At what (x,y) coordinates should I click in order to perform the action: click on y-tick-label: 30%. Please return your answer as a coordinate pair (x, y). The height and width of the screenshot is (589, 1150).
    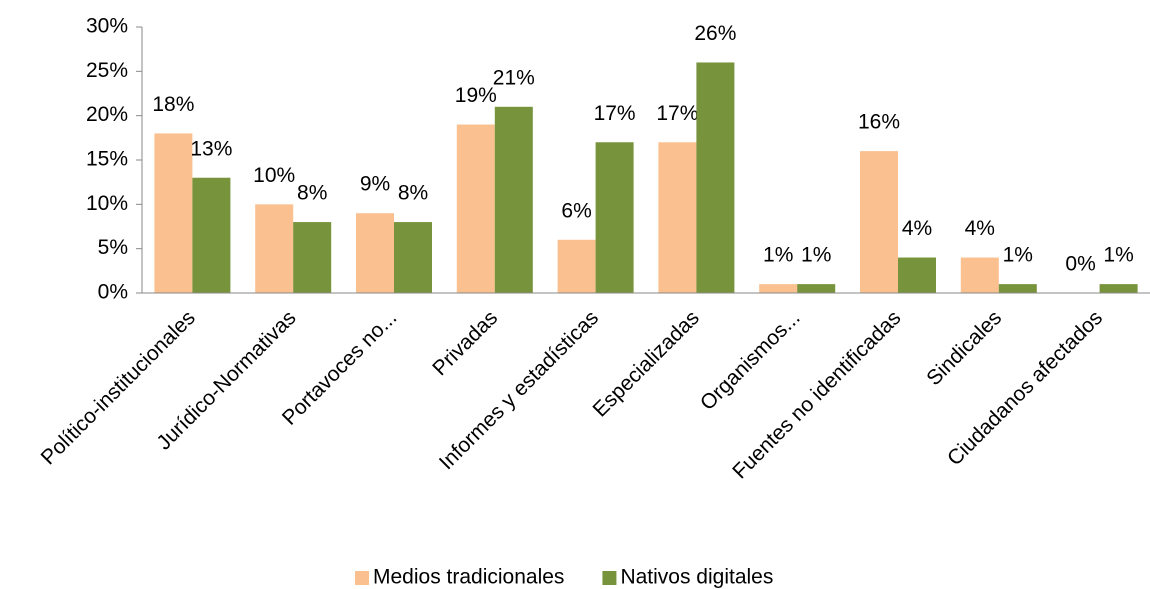
    Looking at the image, I should click on (107, 26).